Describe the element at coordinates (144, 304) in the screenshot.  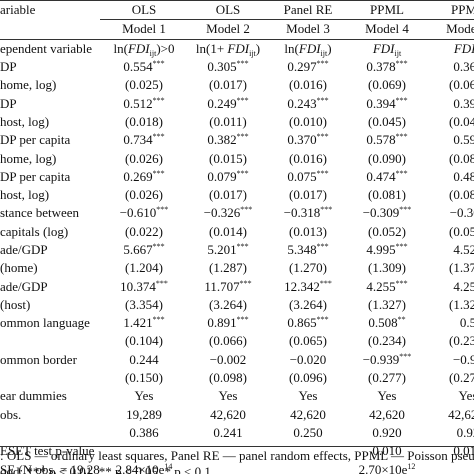
I see `cell: (3.354)` at that location.